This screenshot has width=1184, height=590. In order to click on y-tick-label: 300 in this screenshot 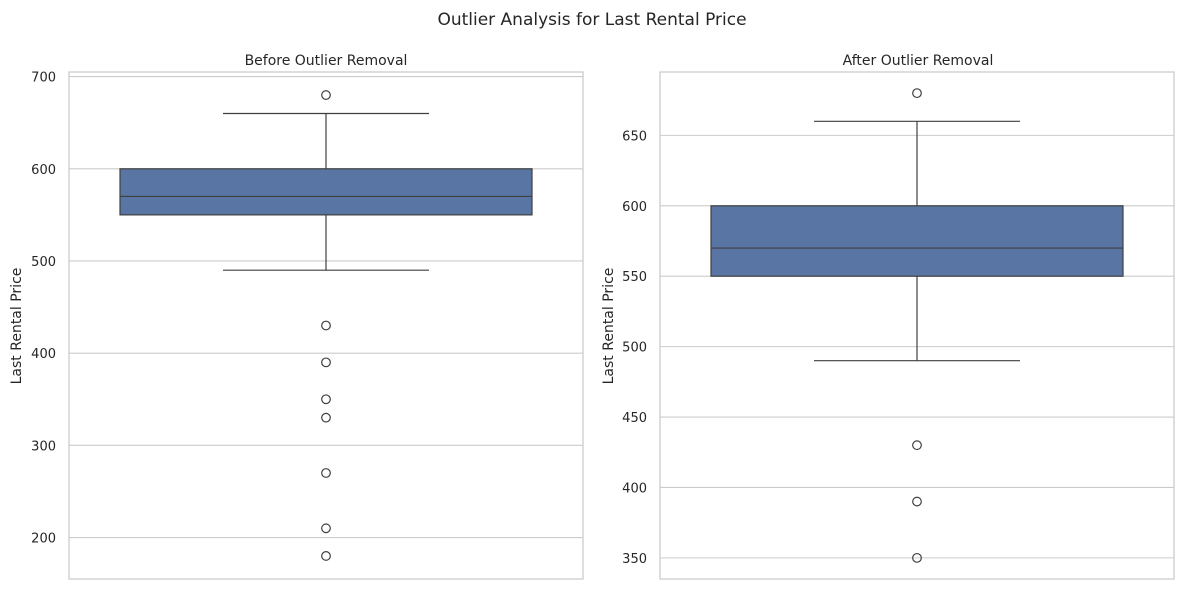, I will do `click(43, 446)`.